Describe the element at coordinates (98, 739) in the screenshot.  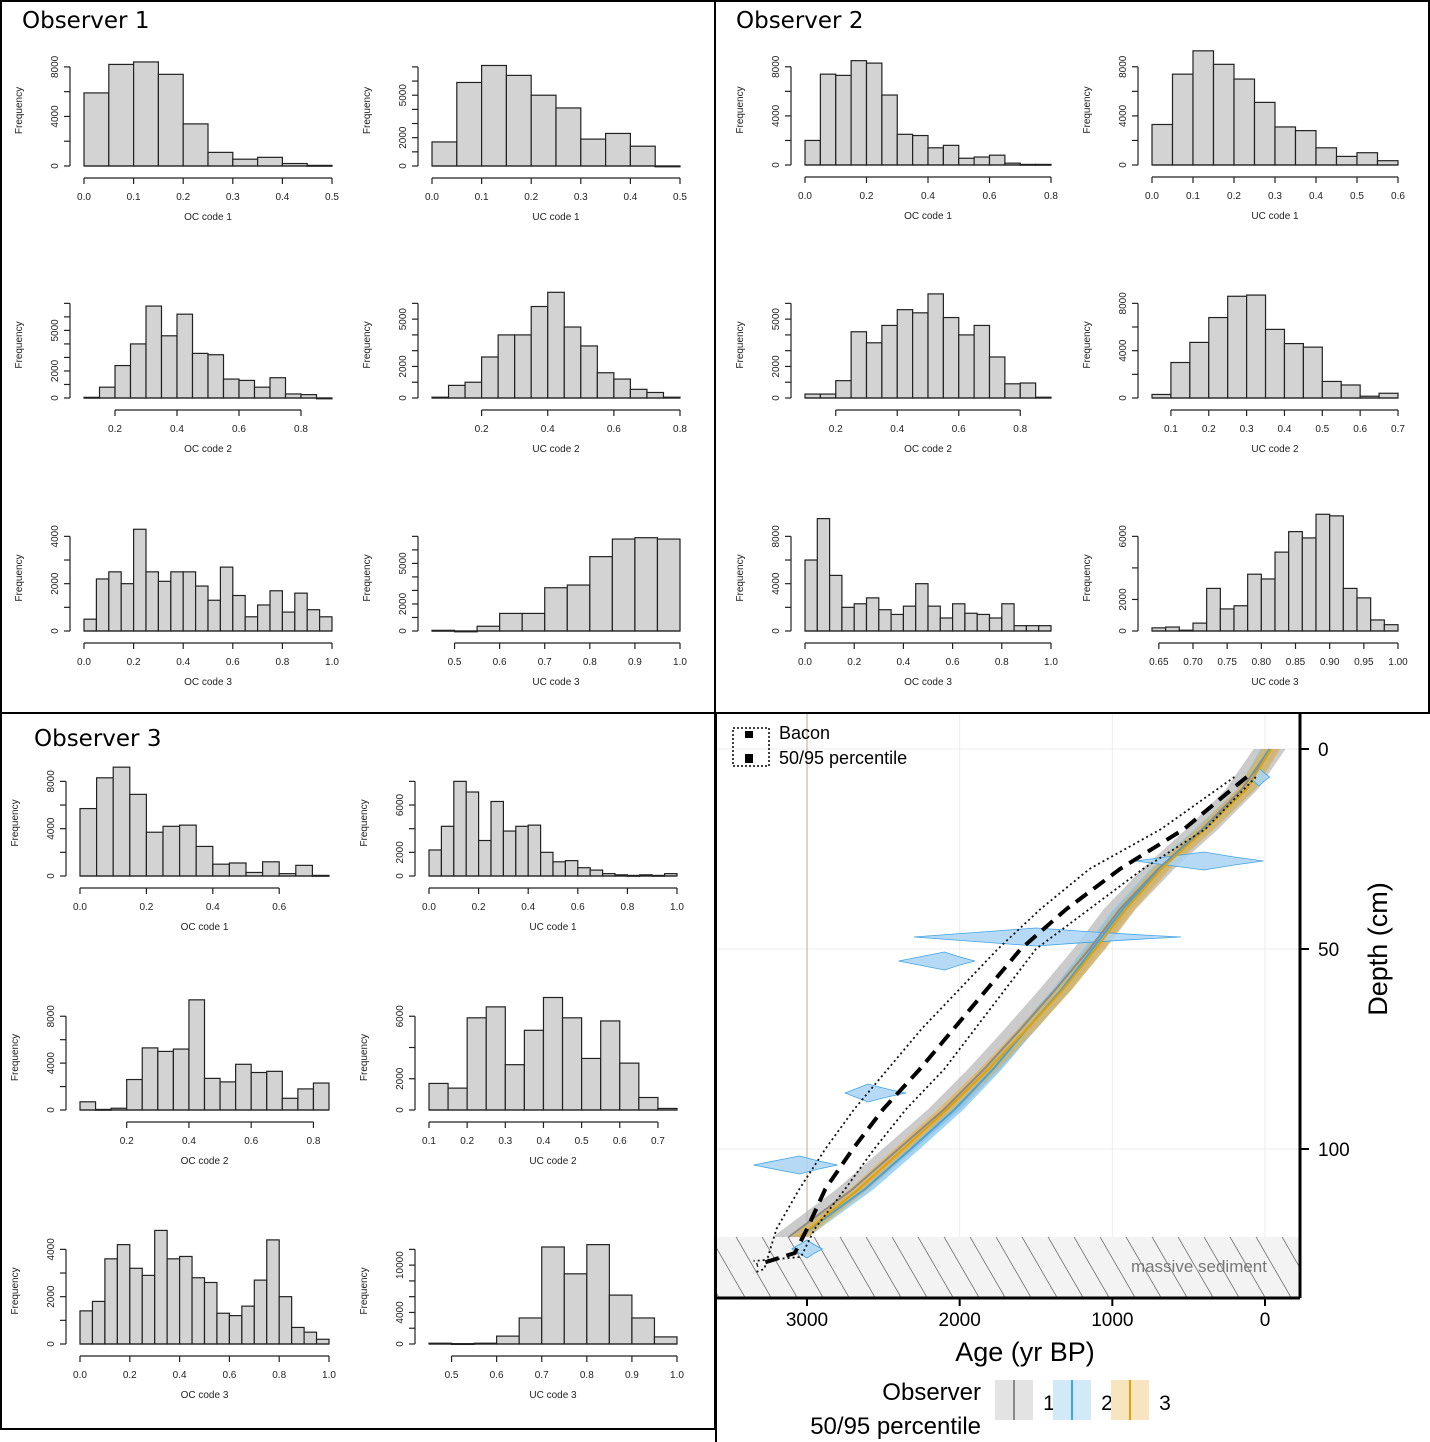
I see `observer-3-title: Observer 3` at that location.